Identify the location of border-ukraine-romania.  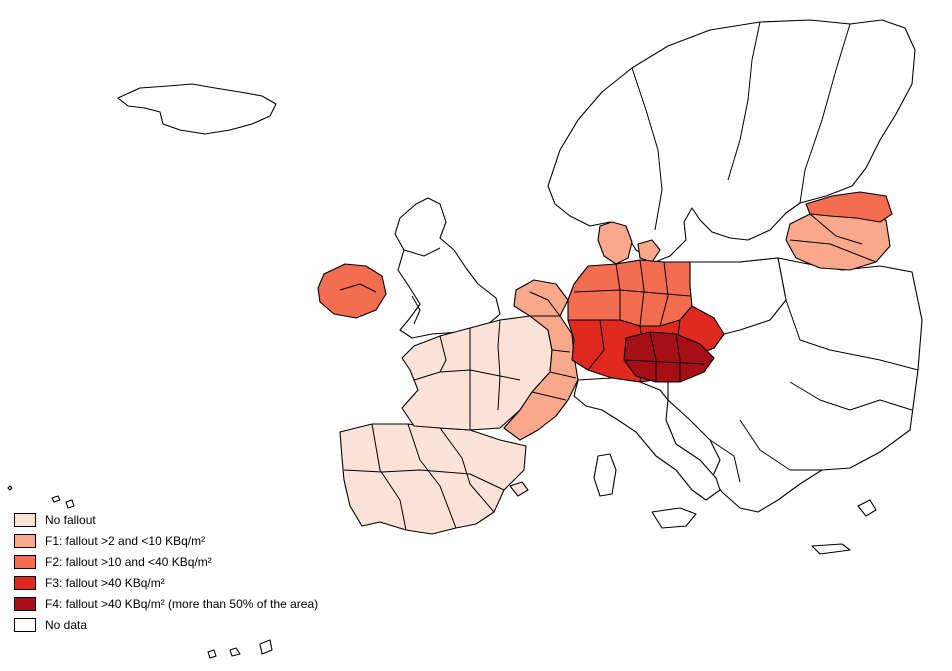
(851, 396).